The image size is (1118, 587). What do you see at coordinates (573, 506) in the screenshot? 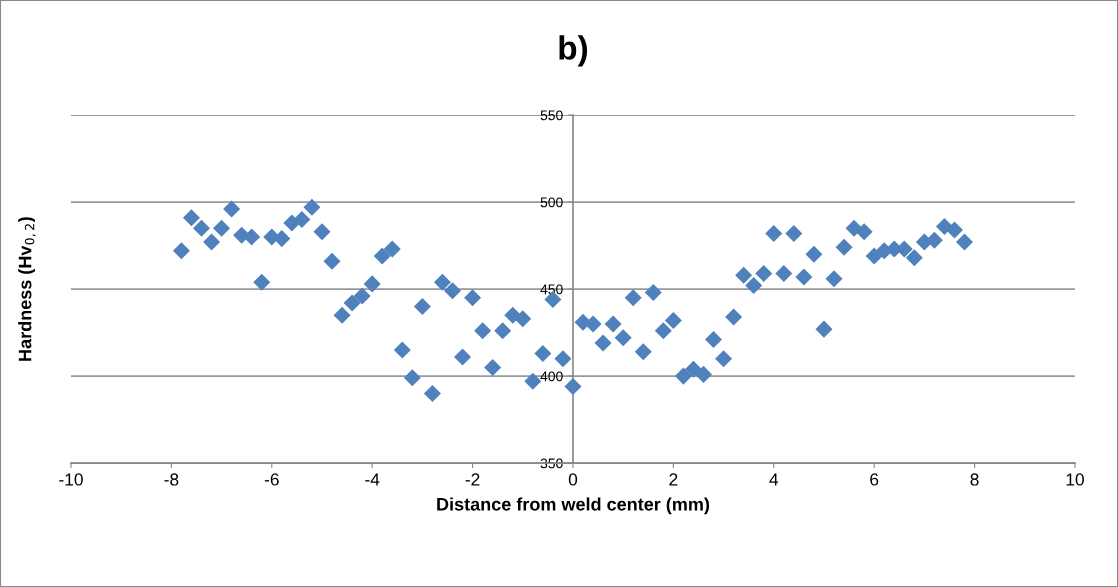
I see `x-axis-title: Distance from weld center (mm)` at bounding box center [573, 506].